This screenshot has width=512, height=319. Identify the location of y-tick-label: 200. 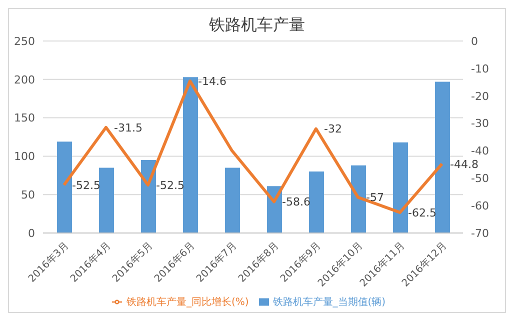
(24, 79).